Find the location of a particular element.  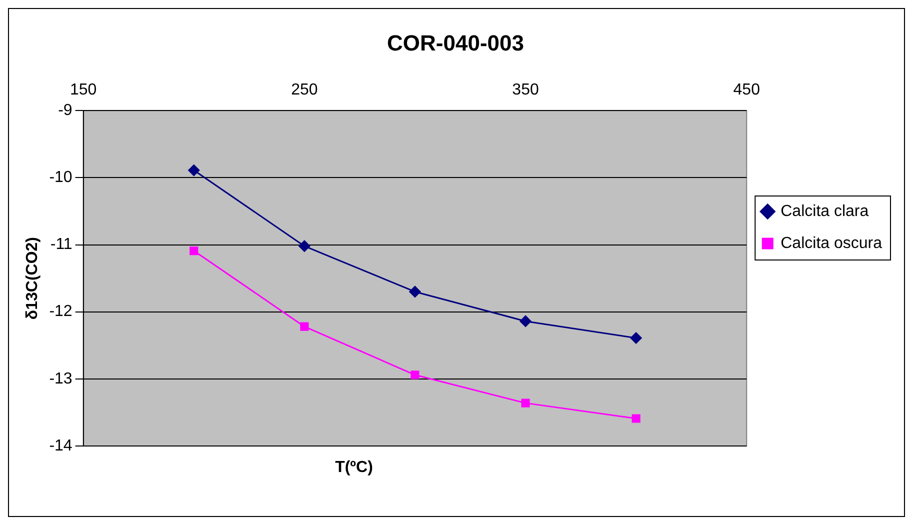

y-tick-label: -14 is located at coordinates (60, 445).